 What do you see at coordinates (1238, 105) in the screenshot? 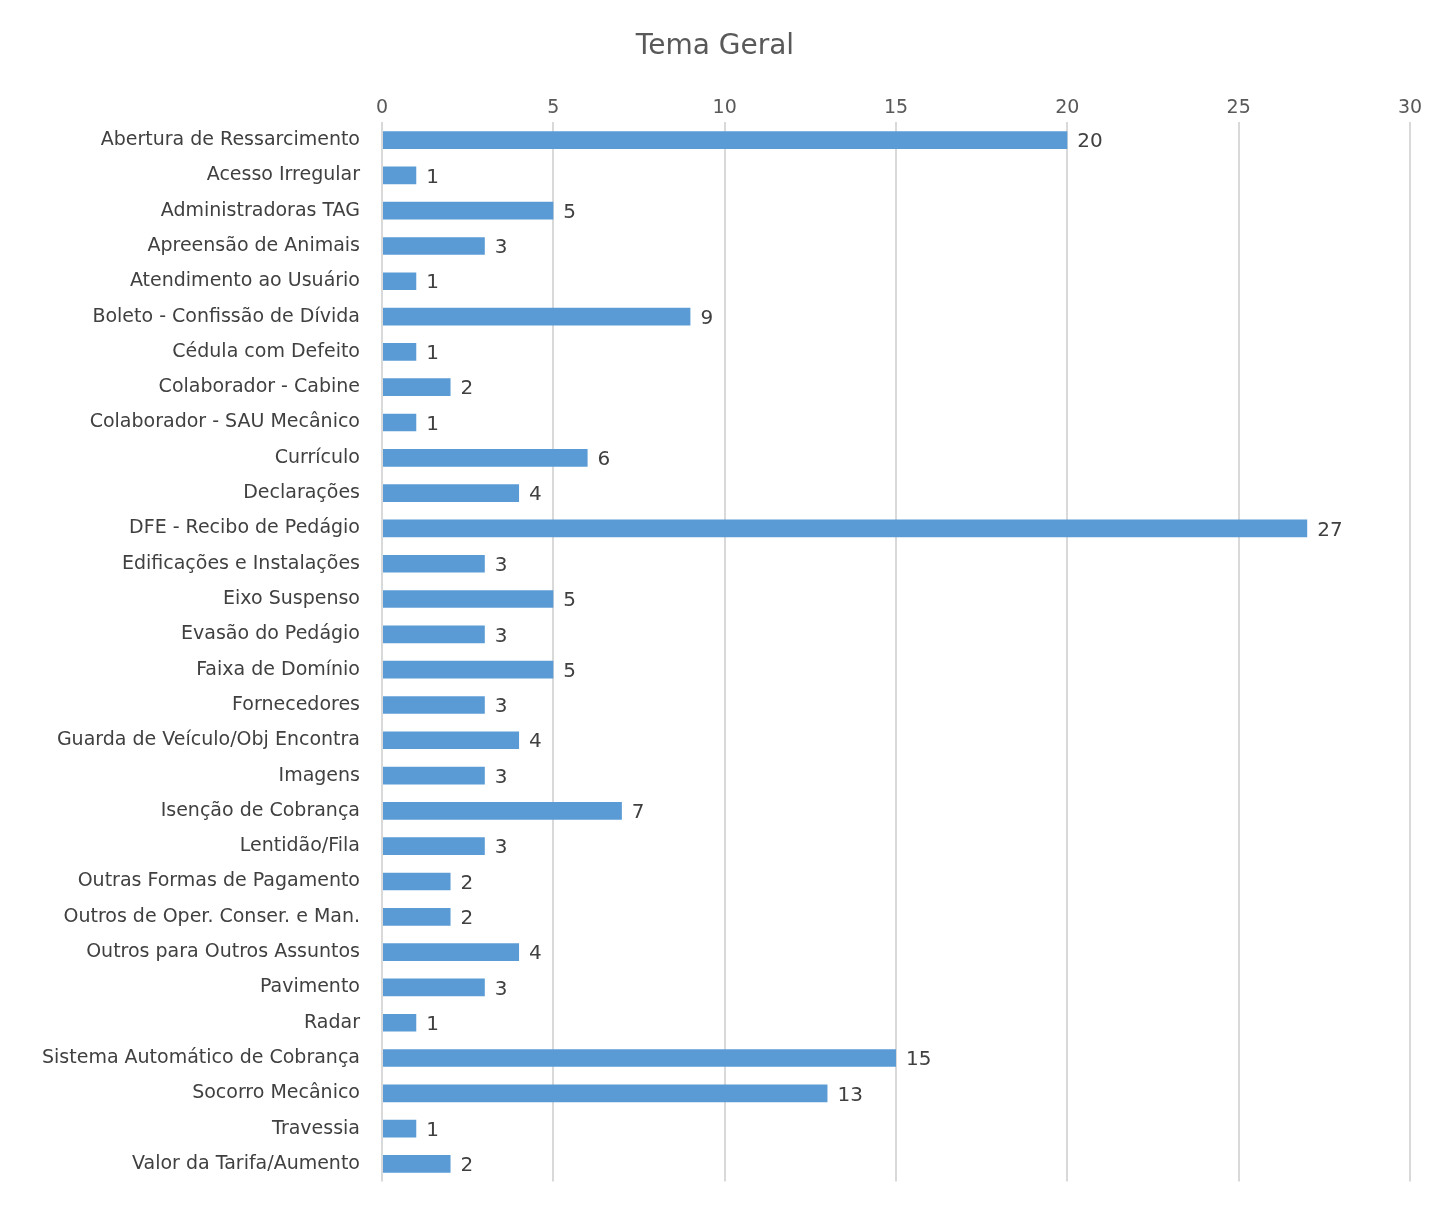
I see `x-tick-label: 25` at bounding box center [1238, 105].